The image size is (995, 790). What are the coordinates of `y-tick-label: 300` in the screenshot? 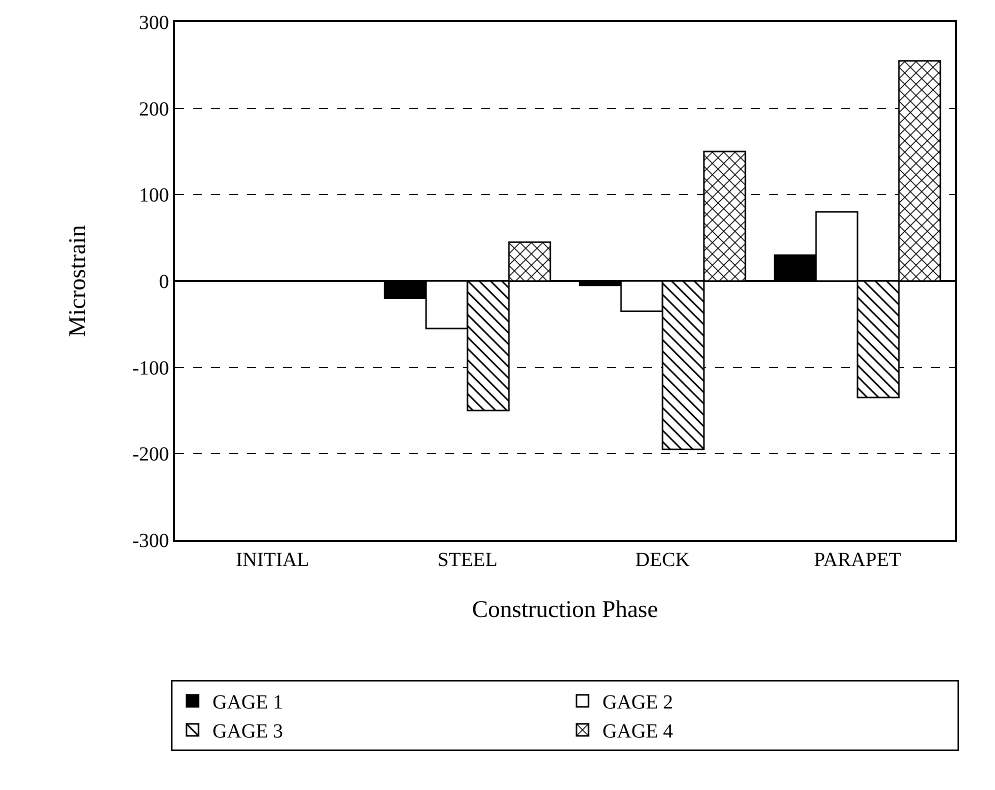 It's located at (154, 23).